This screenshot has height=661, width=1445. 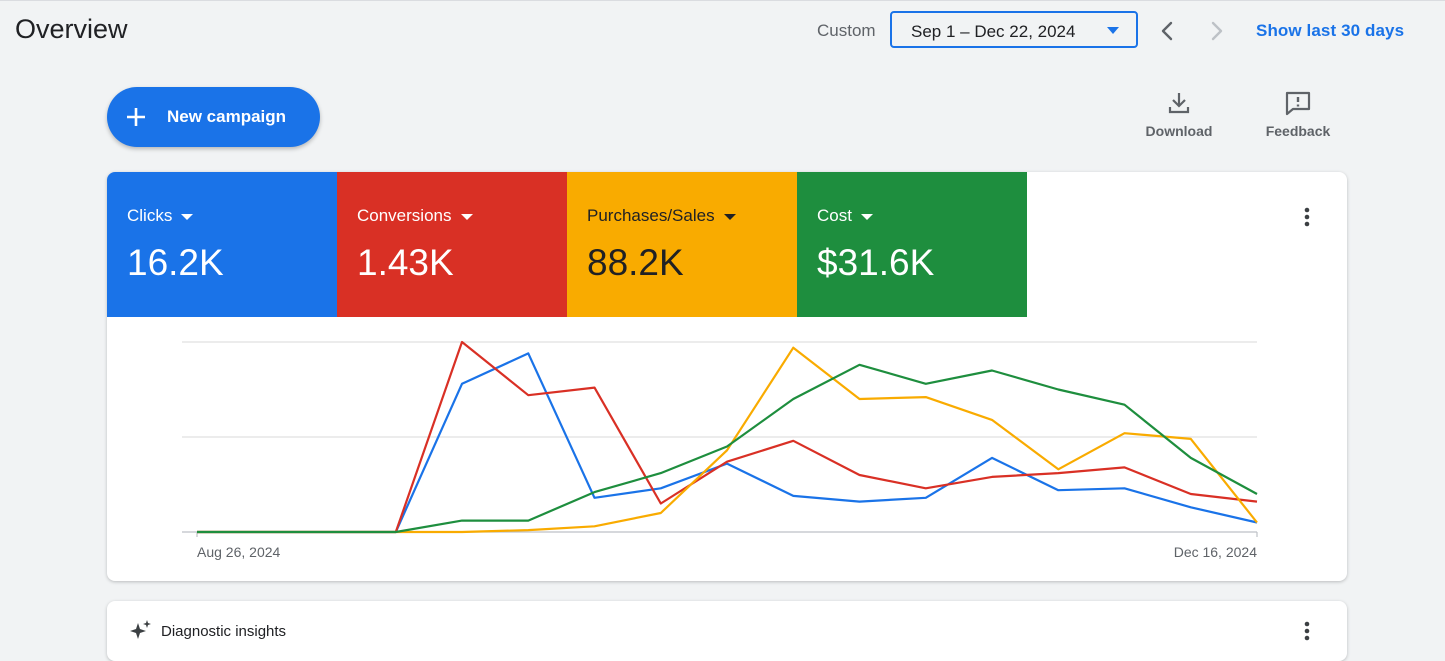 I want to click on metric-name-conversions: Conversions, so click(x=415, y=216).